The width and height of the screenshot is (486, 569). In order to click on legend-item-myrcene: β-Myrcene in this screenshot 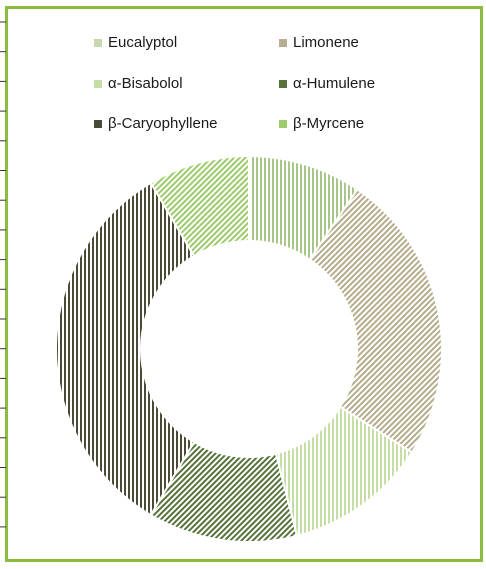, I will do `click(321, 123)`.